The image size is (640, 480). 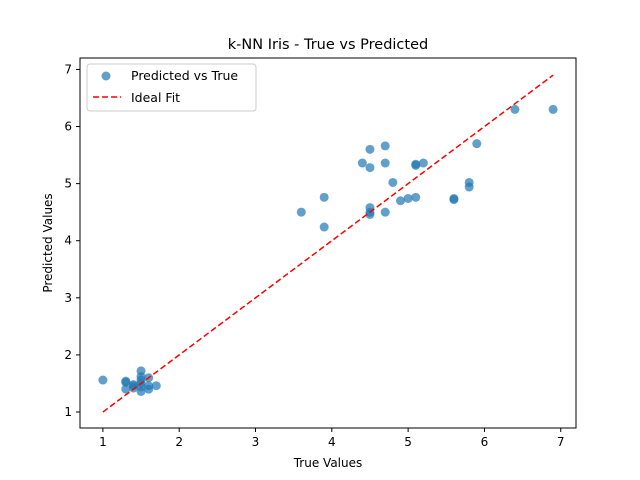 What do you see at coordinates (68, 184) in the screenshot?
I see `y-tick-label: 5` at bounding box center [68, 184].